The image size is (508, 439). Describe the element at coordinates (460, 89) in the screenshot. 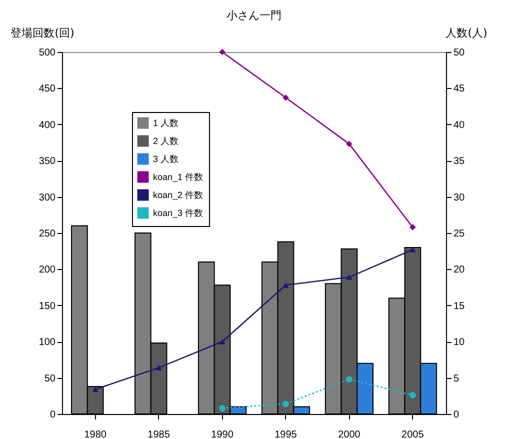

I see `y2-tick-label: 45` at that location.